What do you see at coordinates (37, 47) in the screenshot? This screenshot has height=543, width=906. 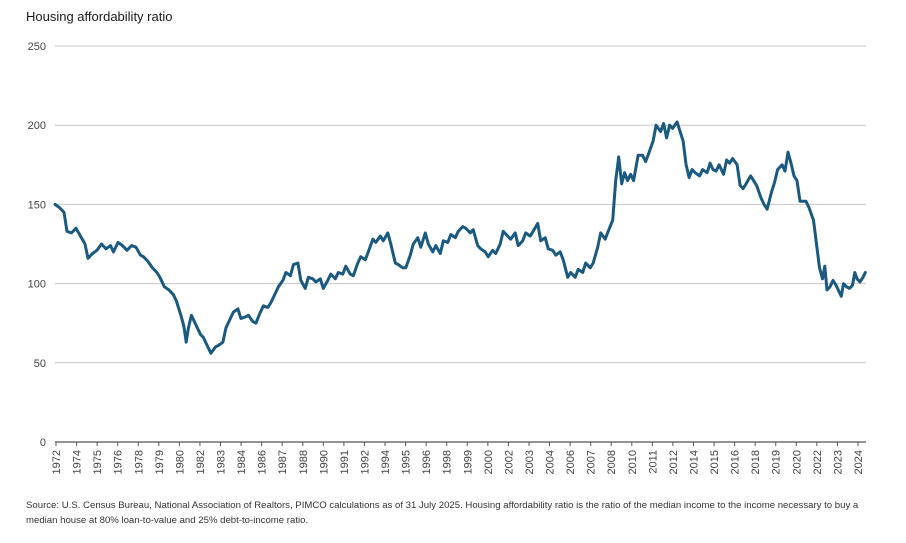 I see `y-tick-label: 250` at bounding box center [37, 47].